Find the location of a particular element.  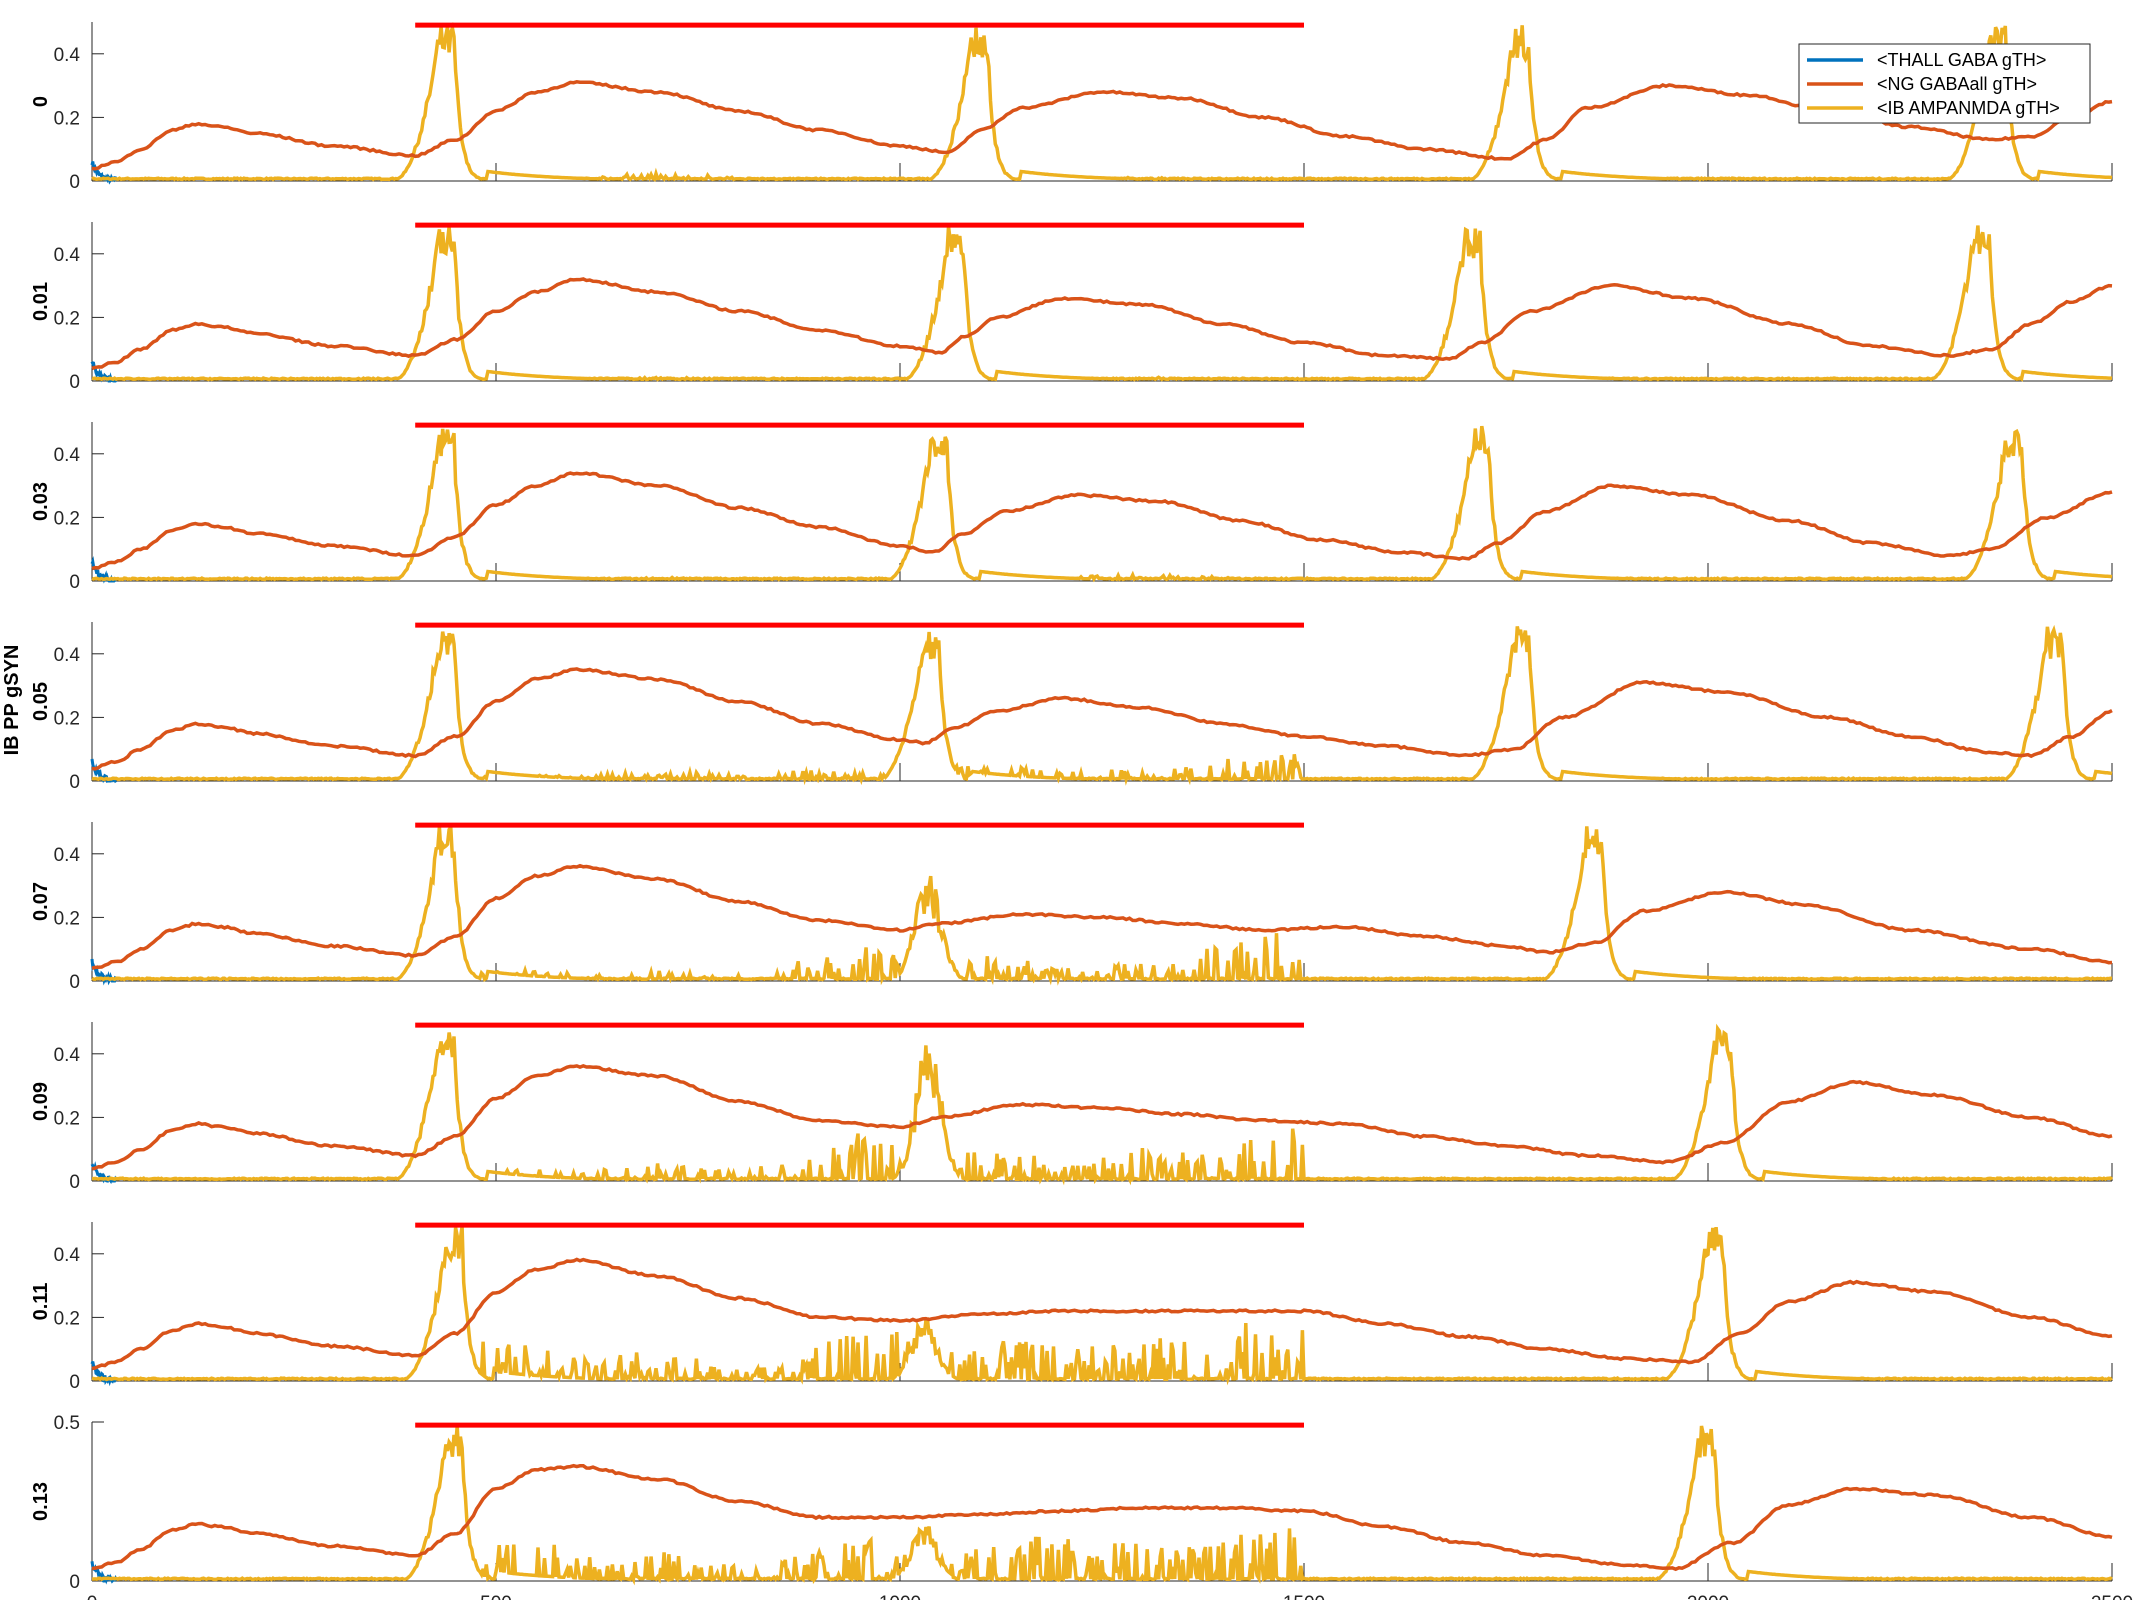

panel-2: 0 0.2 0.40.03 is located at coordinates (1071, 507).